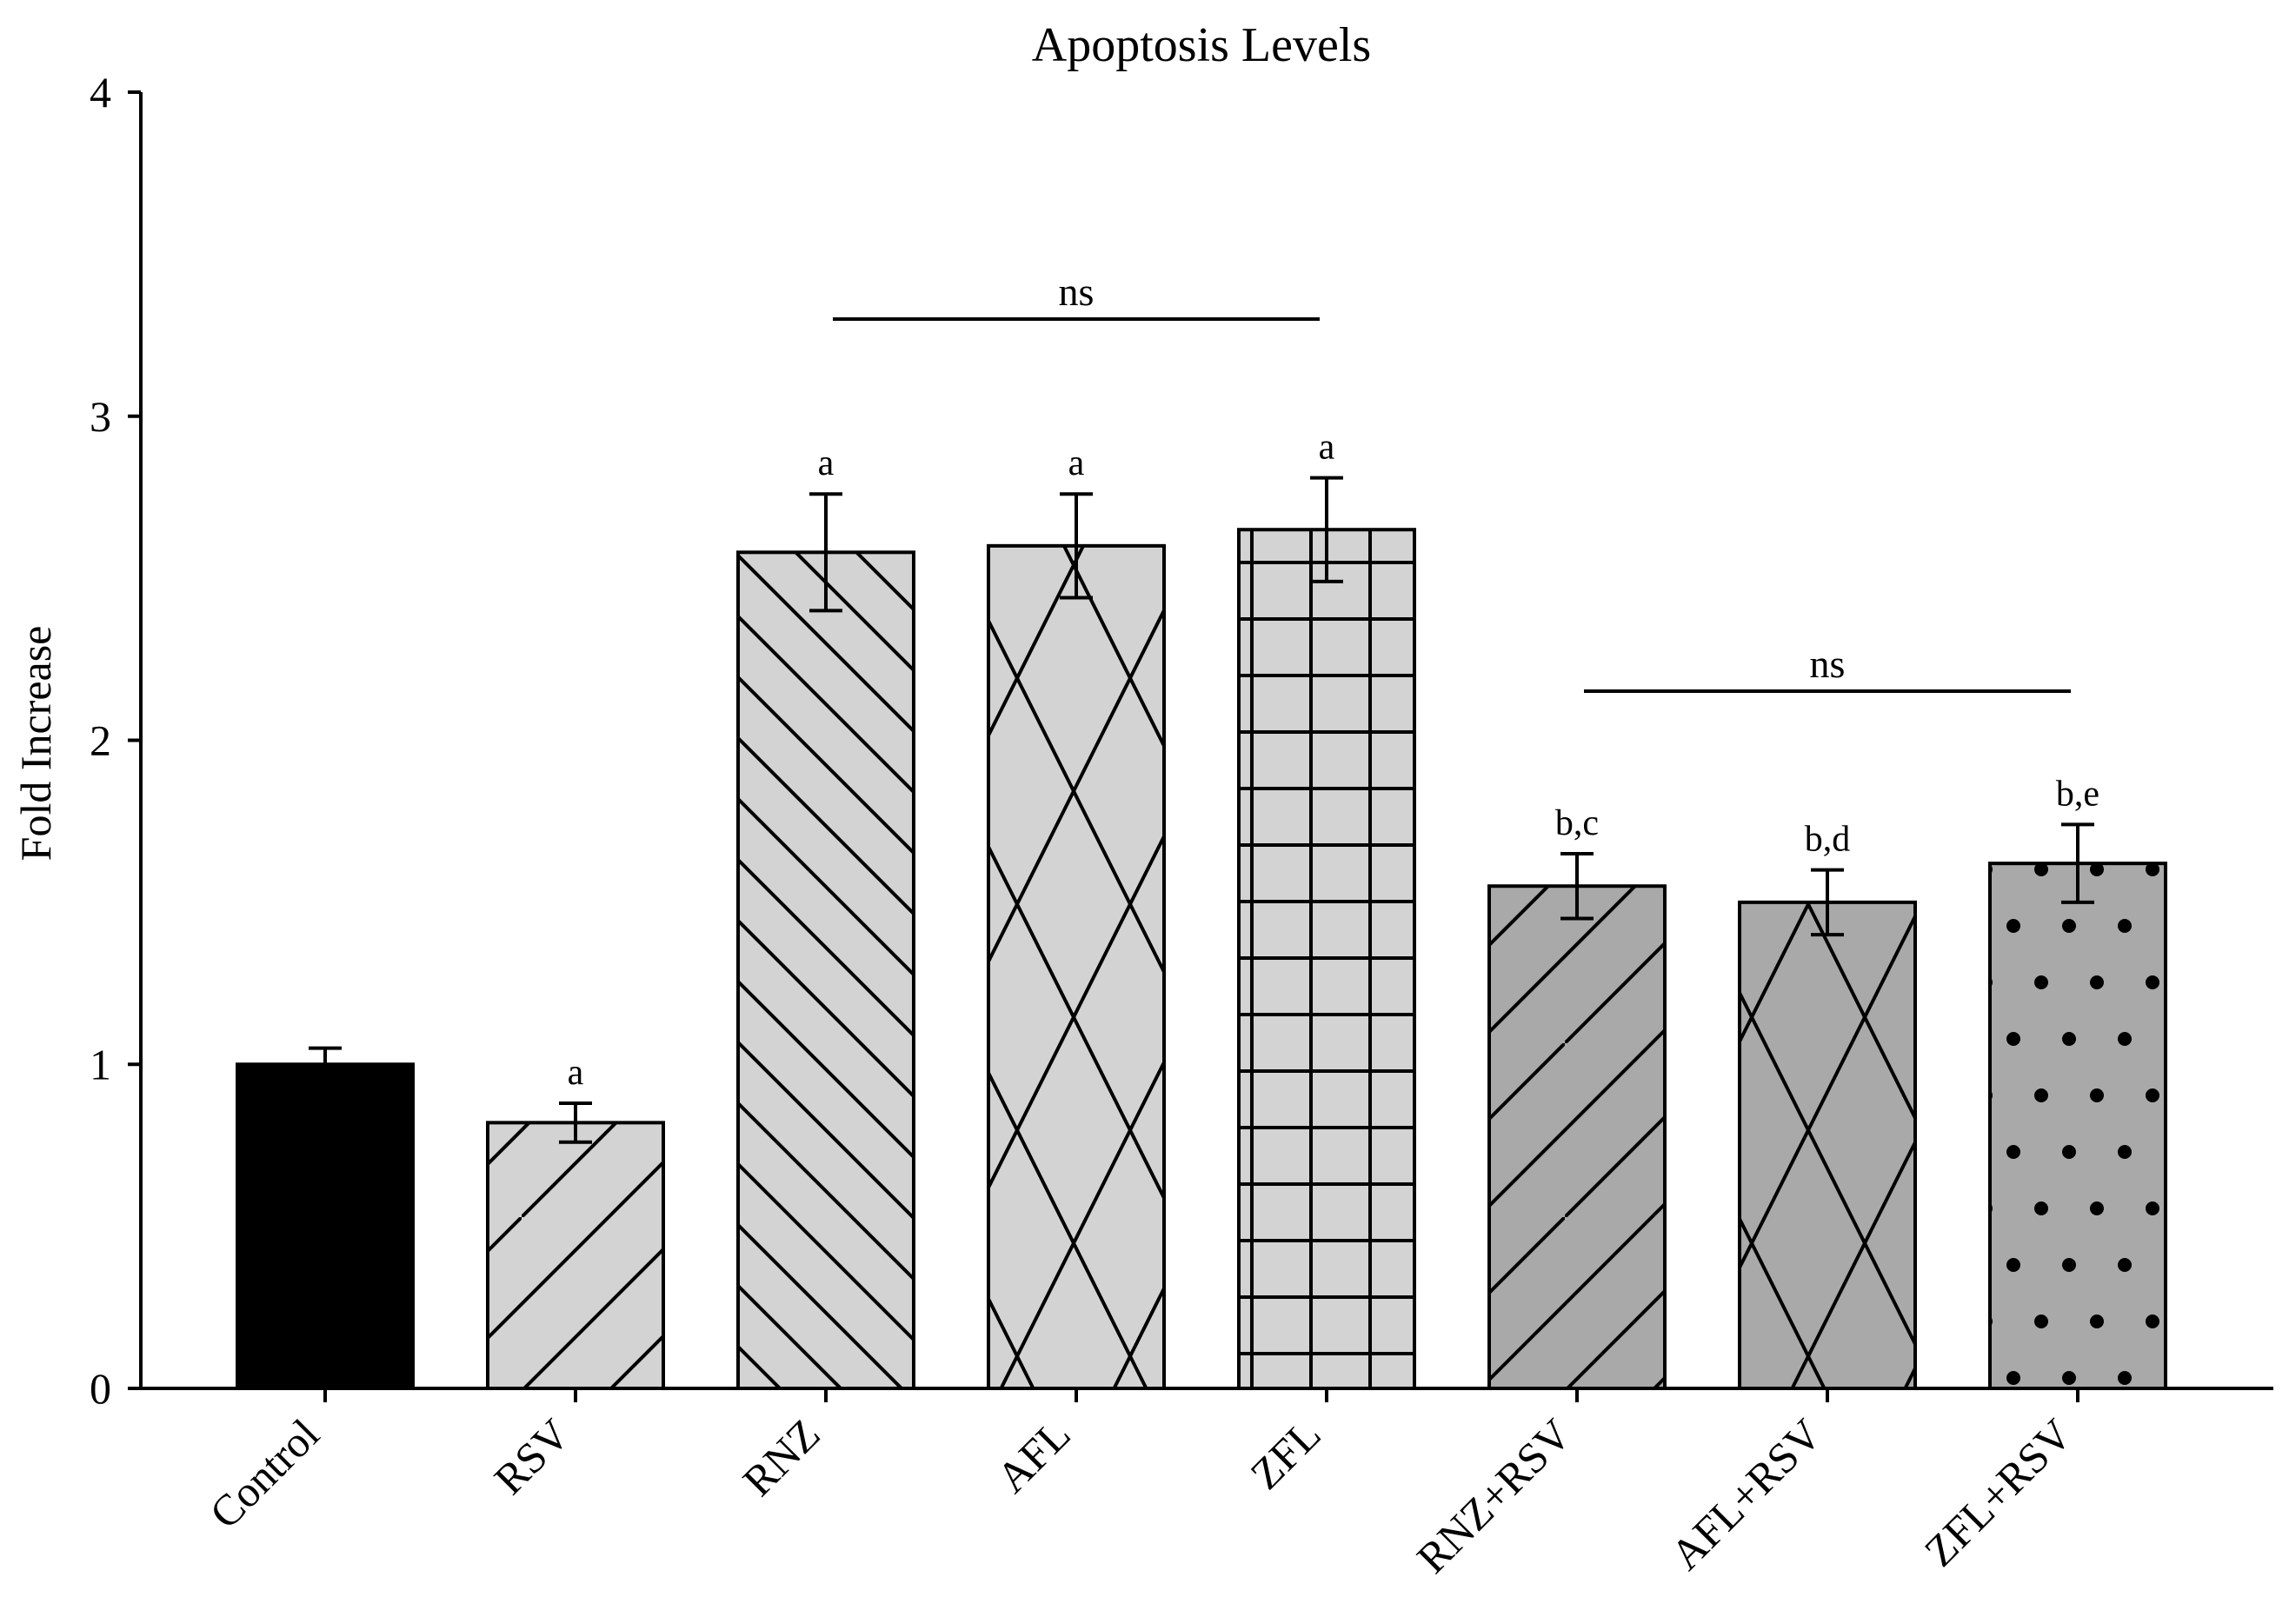  What do you see at coordinates (825, 970) in the screenshot?
I see `bar-rnz` at bounding box center [825, 970].